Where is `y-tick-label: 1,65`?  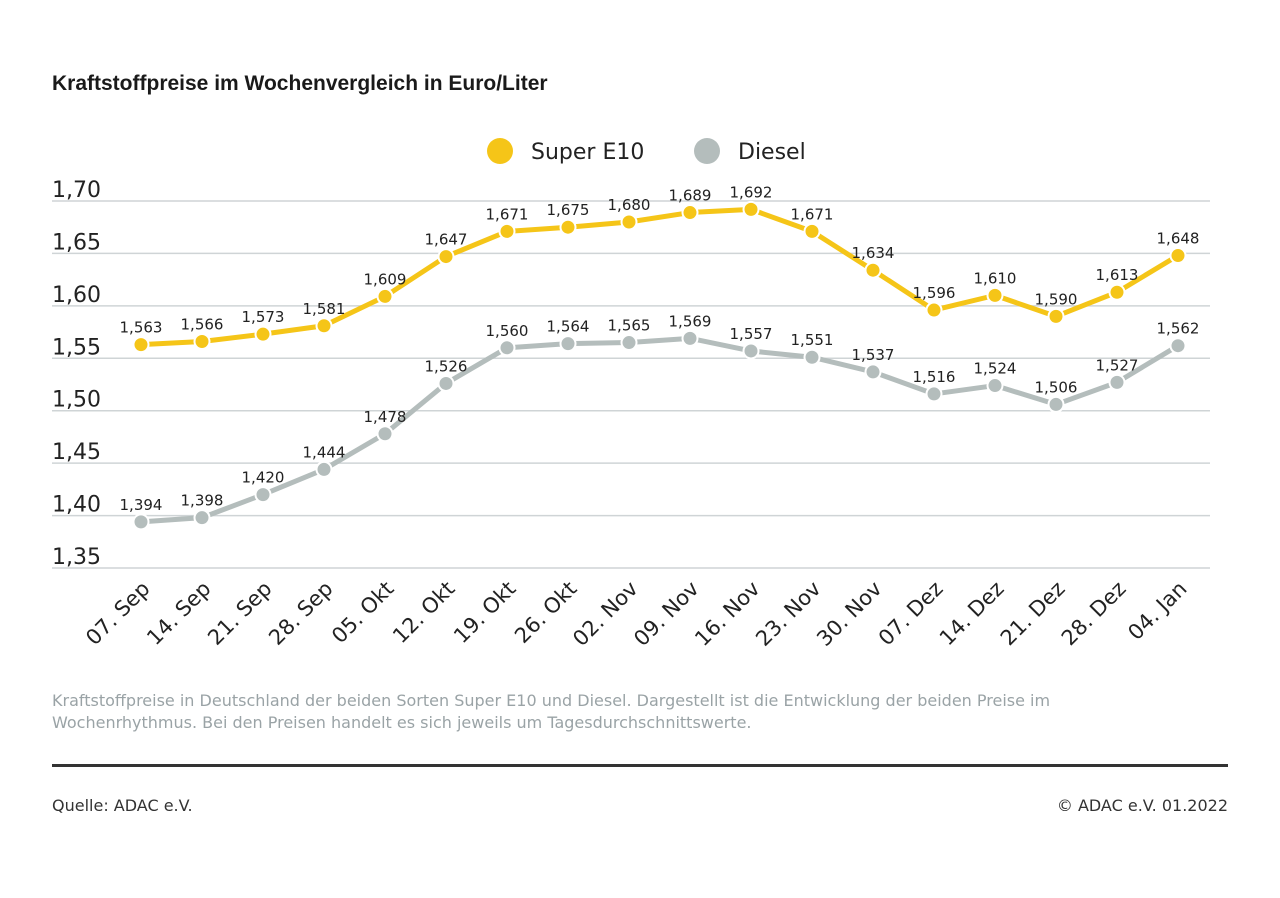
y-tick-label: 1,65 is located at coordinates (76, 242).